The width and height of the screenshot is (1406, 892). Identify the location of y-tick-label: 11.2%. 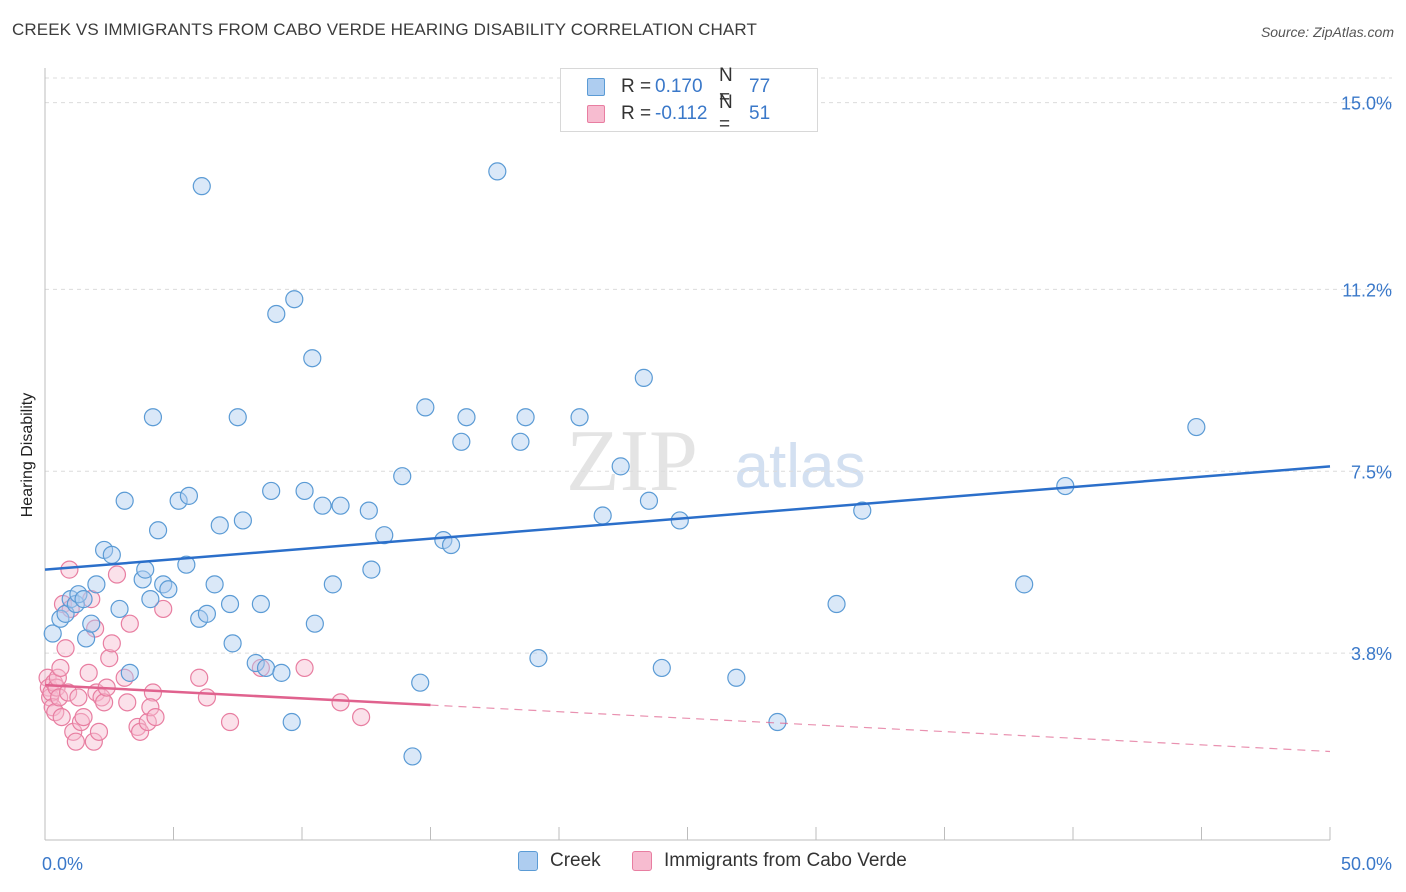
(1367, 290).